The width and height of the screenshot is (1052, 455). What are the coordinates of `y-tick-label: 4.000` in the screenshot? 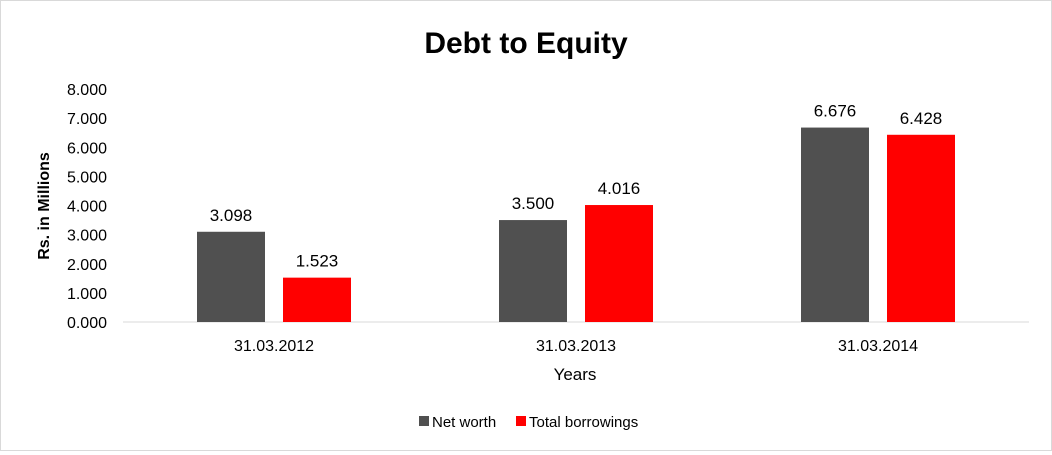 It's located at (87, 207).